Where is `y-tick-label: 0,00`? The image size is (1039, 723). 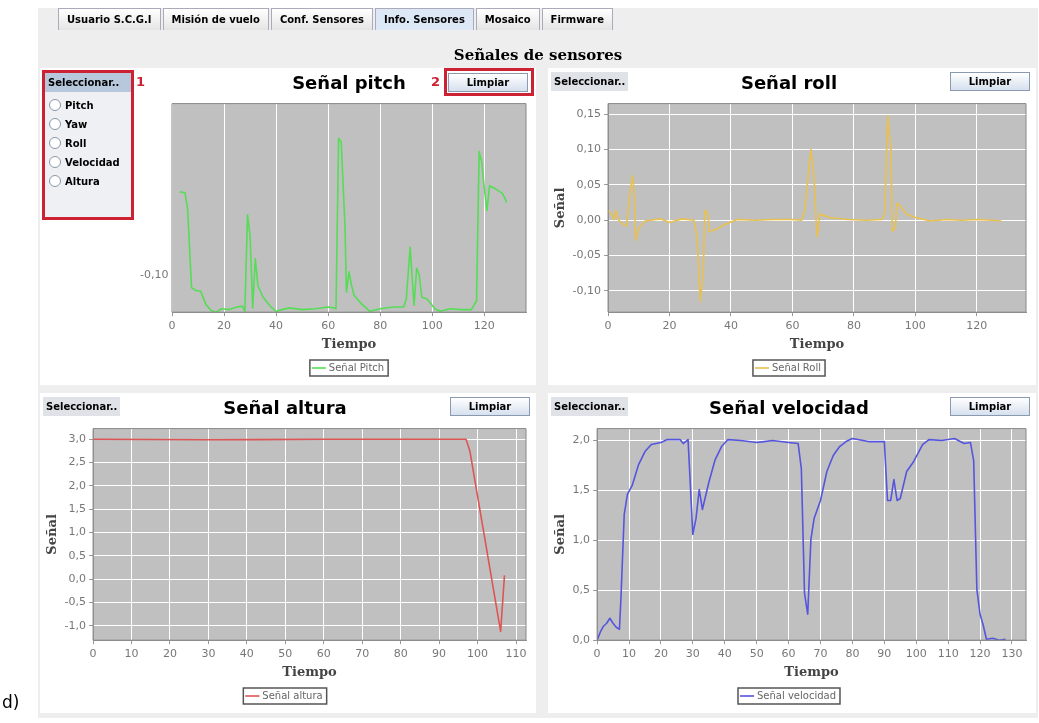
y-tick-label: 0,00 is located at coordinates (589, 220).